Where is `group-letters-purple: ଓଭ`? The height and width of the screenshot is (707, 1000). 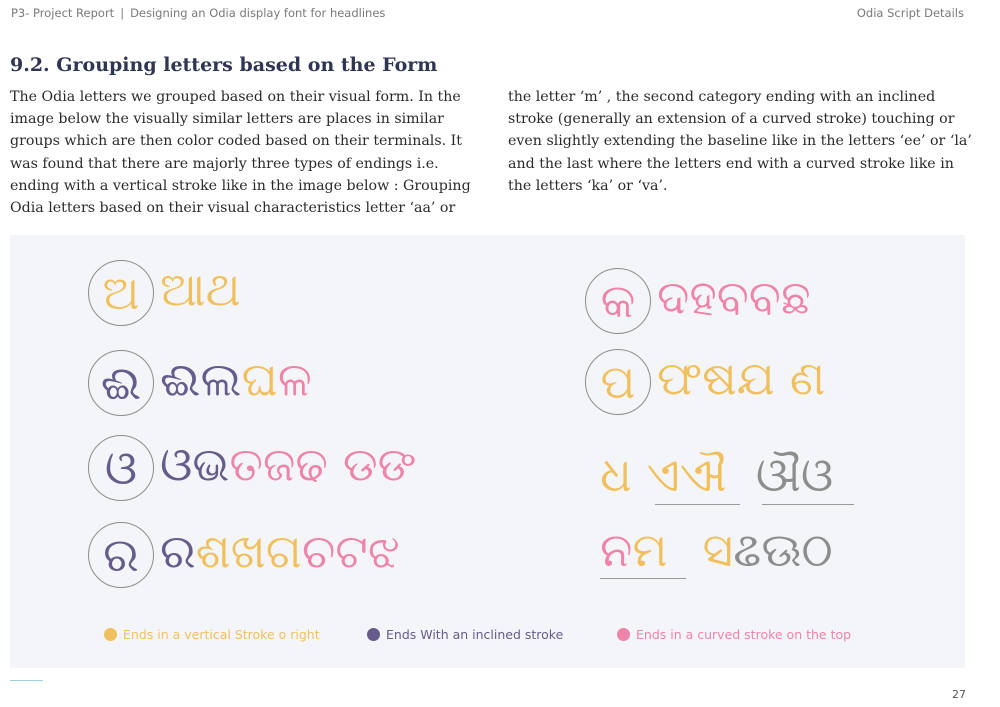
group-letters-purple: ଓଭ is located at coordinates (195, 465).